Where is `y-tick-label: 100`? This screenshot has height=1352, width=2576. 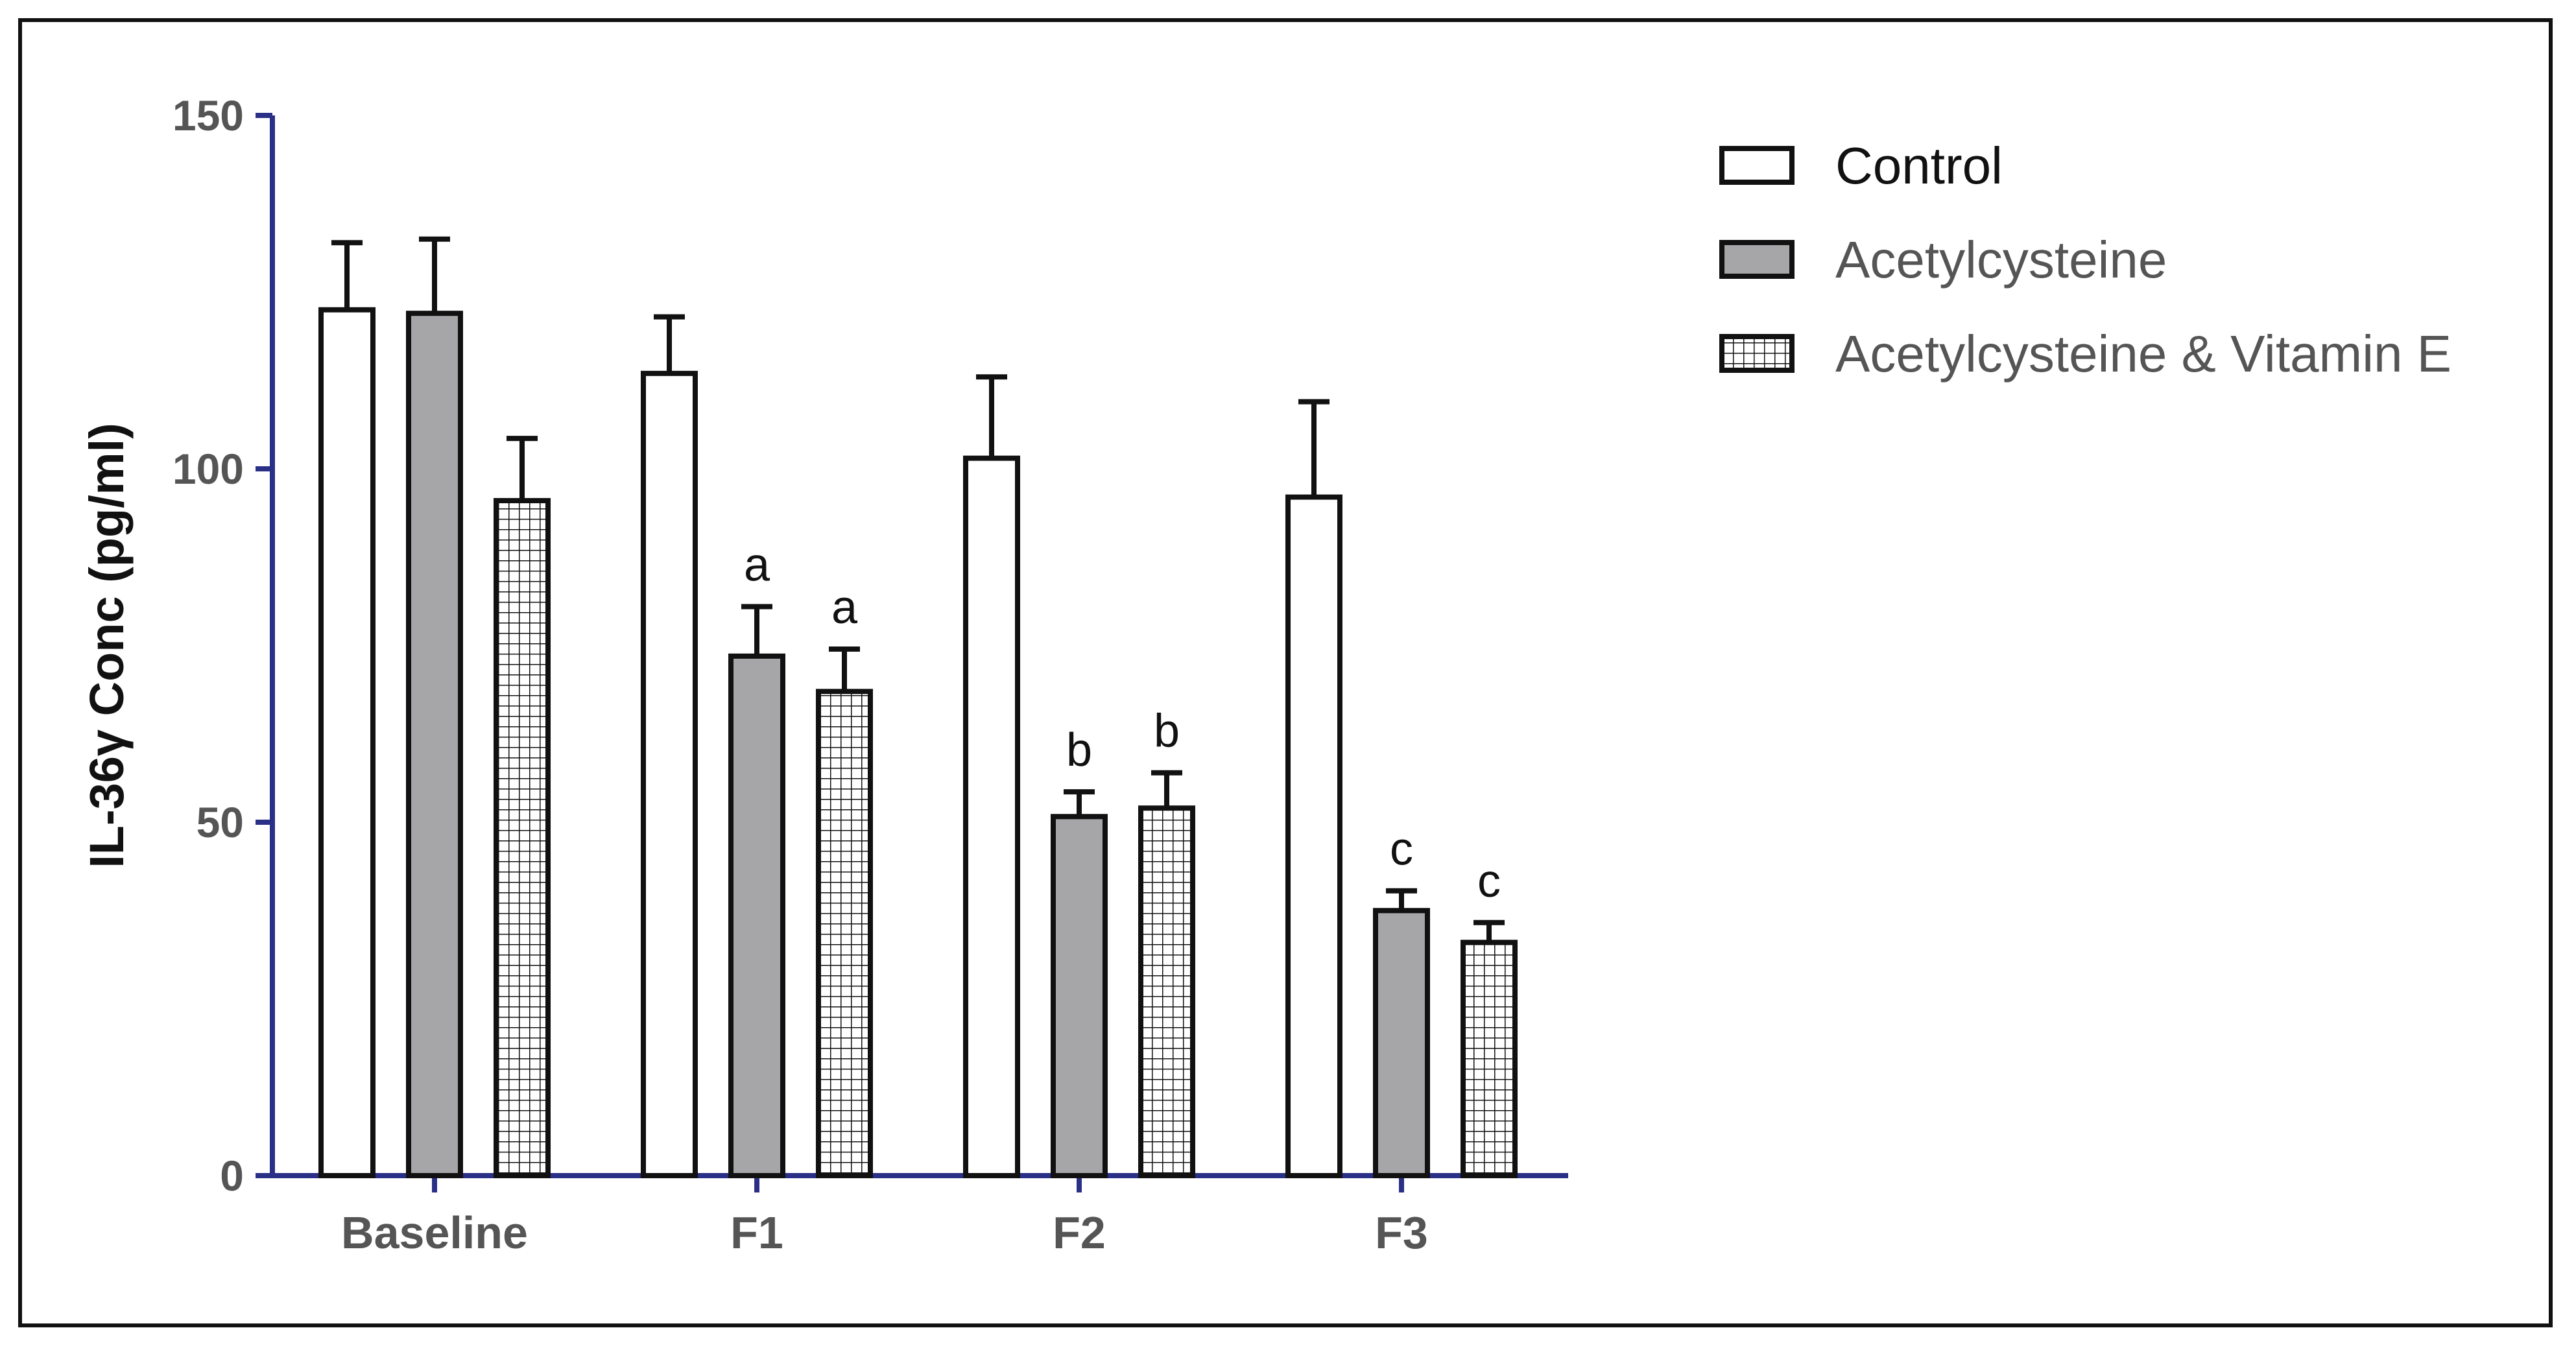
y-tick-label: 100 is located at coordinates (208, 469).